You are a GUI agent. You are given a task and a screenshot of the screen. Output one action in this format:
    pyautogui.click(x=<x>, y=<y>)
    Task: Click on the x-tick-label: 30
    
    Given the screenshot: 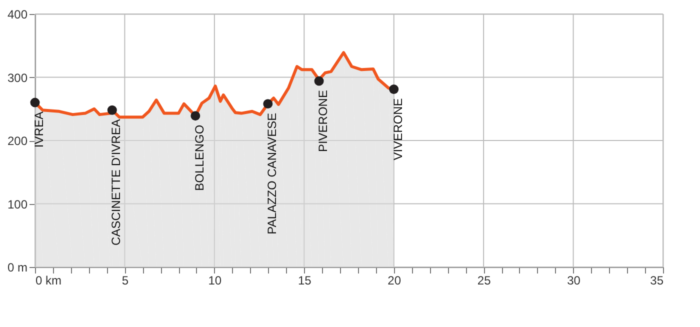 What is the action you would take?
    pyautogui.click(x=574, y=281)
    